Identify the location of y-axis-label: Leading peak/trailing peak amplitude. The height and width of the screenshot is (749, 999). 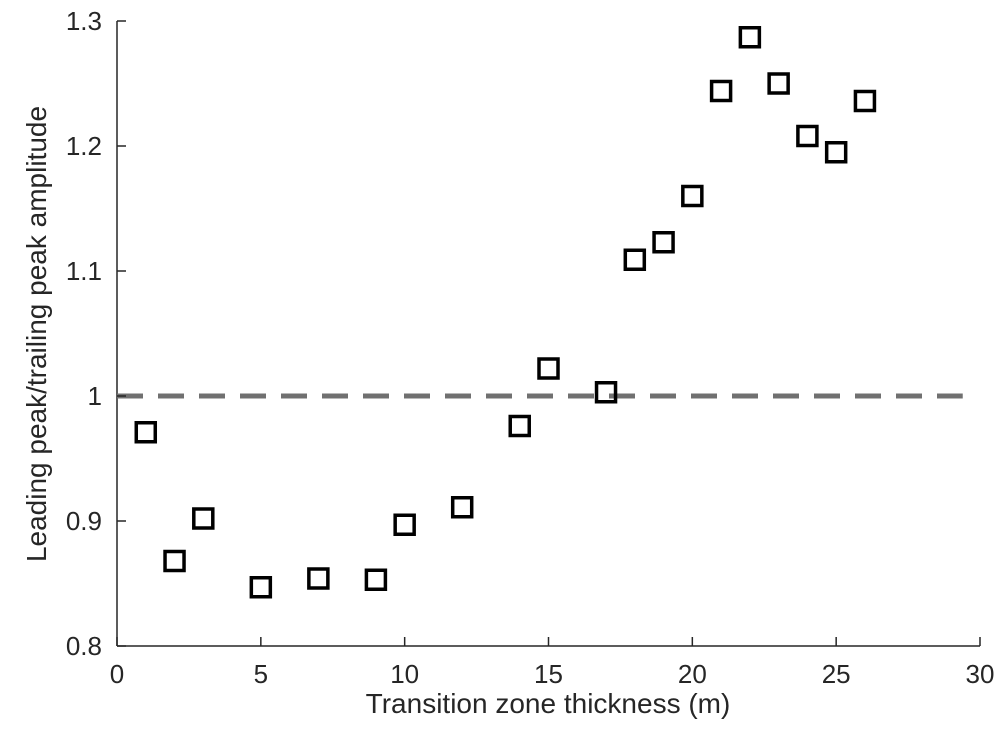
(36, 334).